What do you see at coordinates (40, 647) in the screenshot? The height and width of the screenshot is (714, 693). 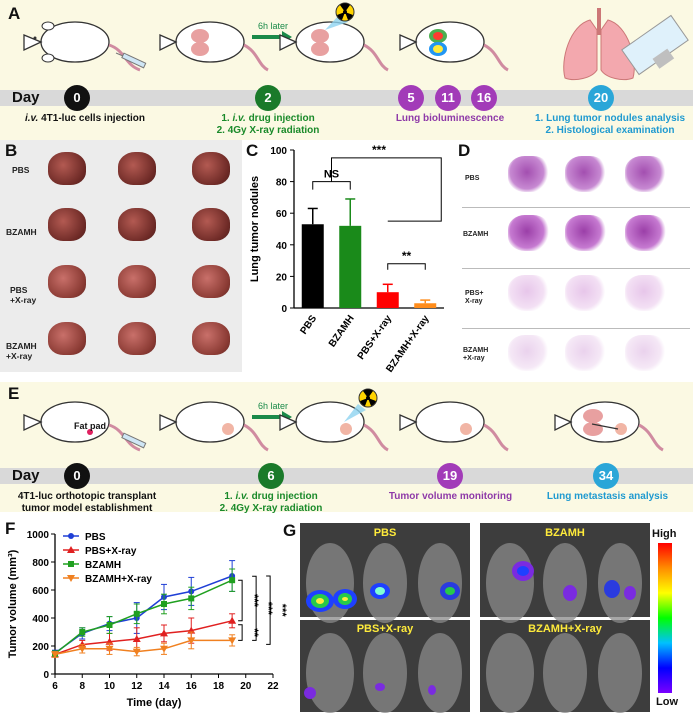 I see `y-tick-label: 200` at bounding box center [40, 647].